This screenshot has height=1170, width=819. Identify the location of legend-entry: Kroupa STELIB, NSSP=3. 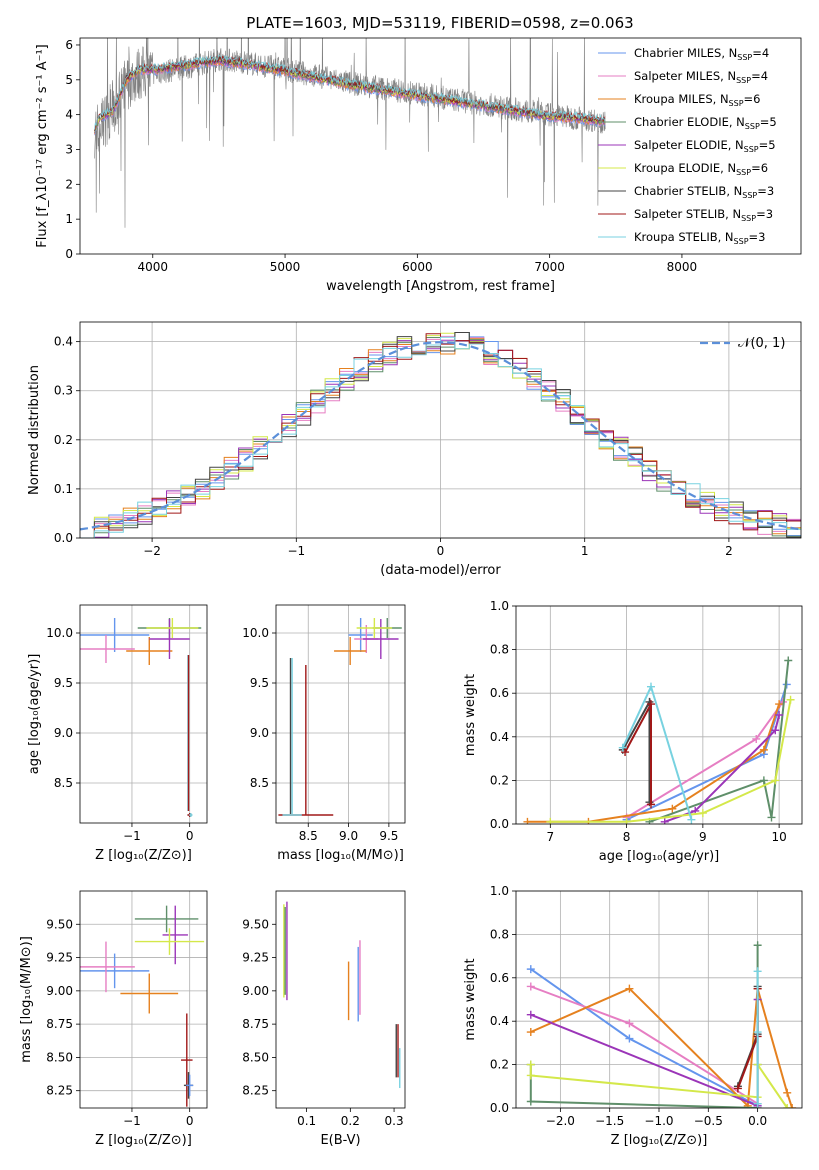
(699, 238).